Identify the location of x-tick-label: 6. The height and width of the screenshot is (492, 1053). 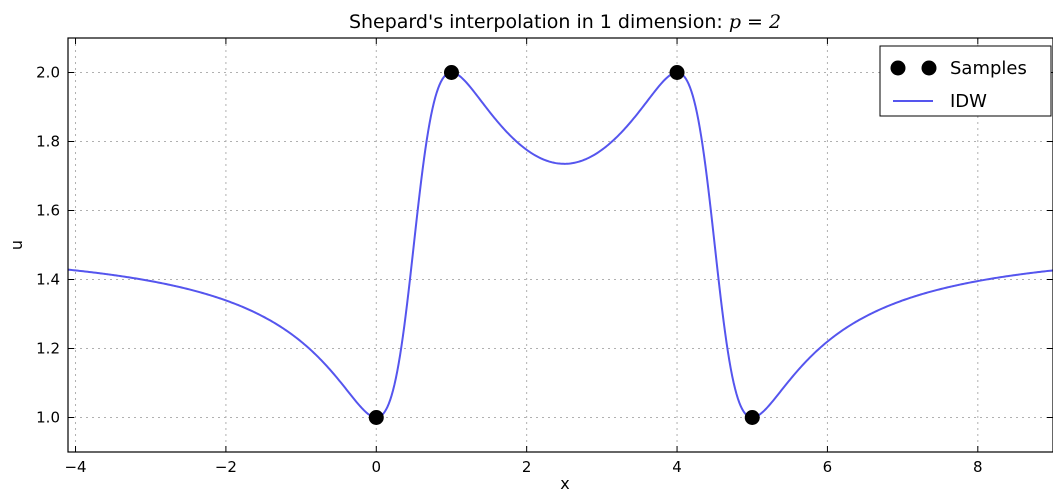
(828, 467).